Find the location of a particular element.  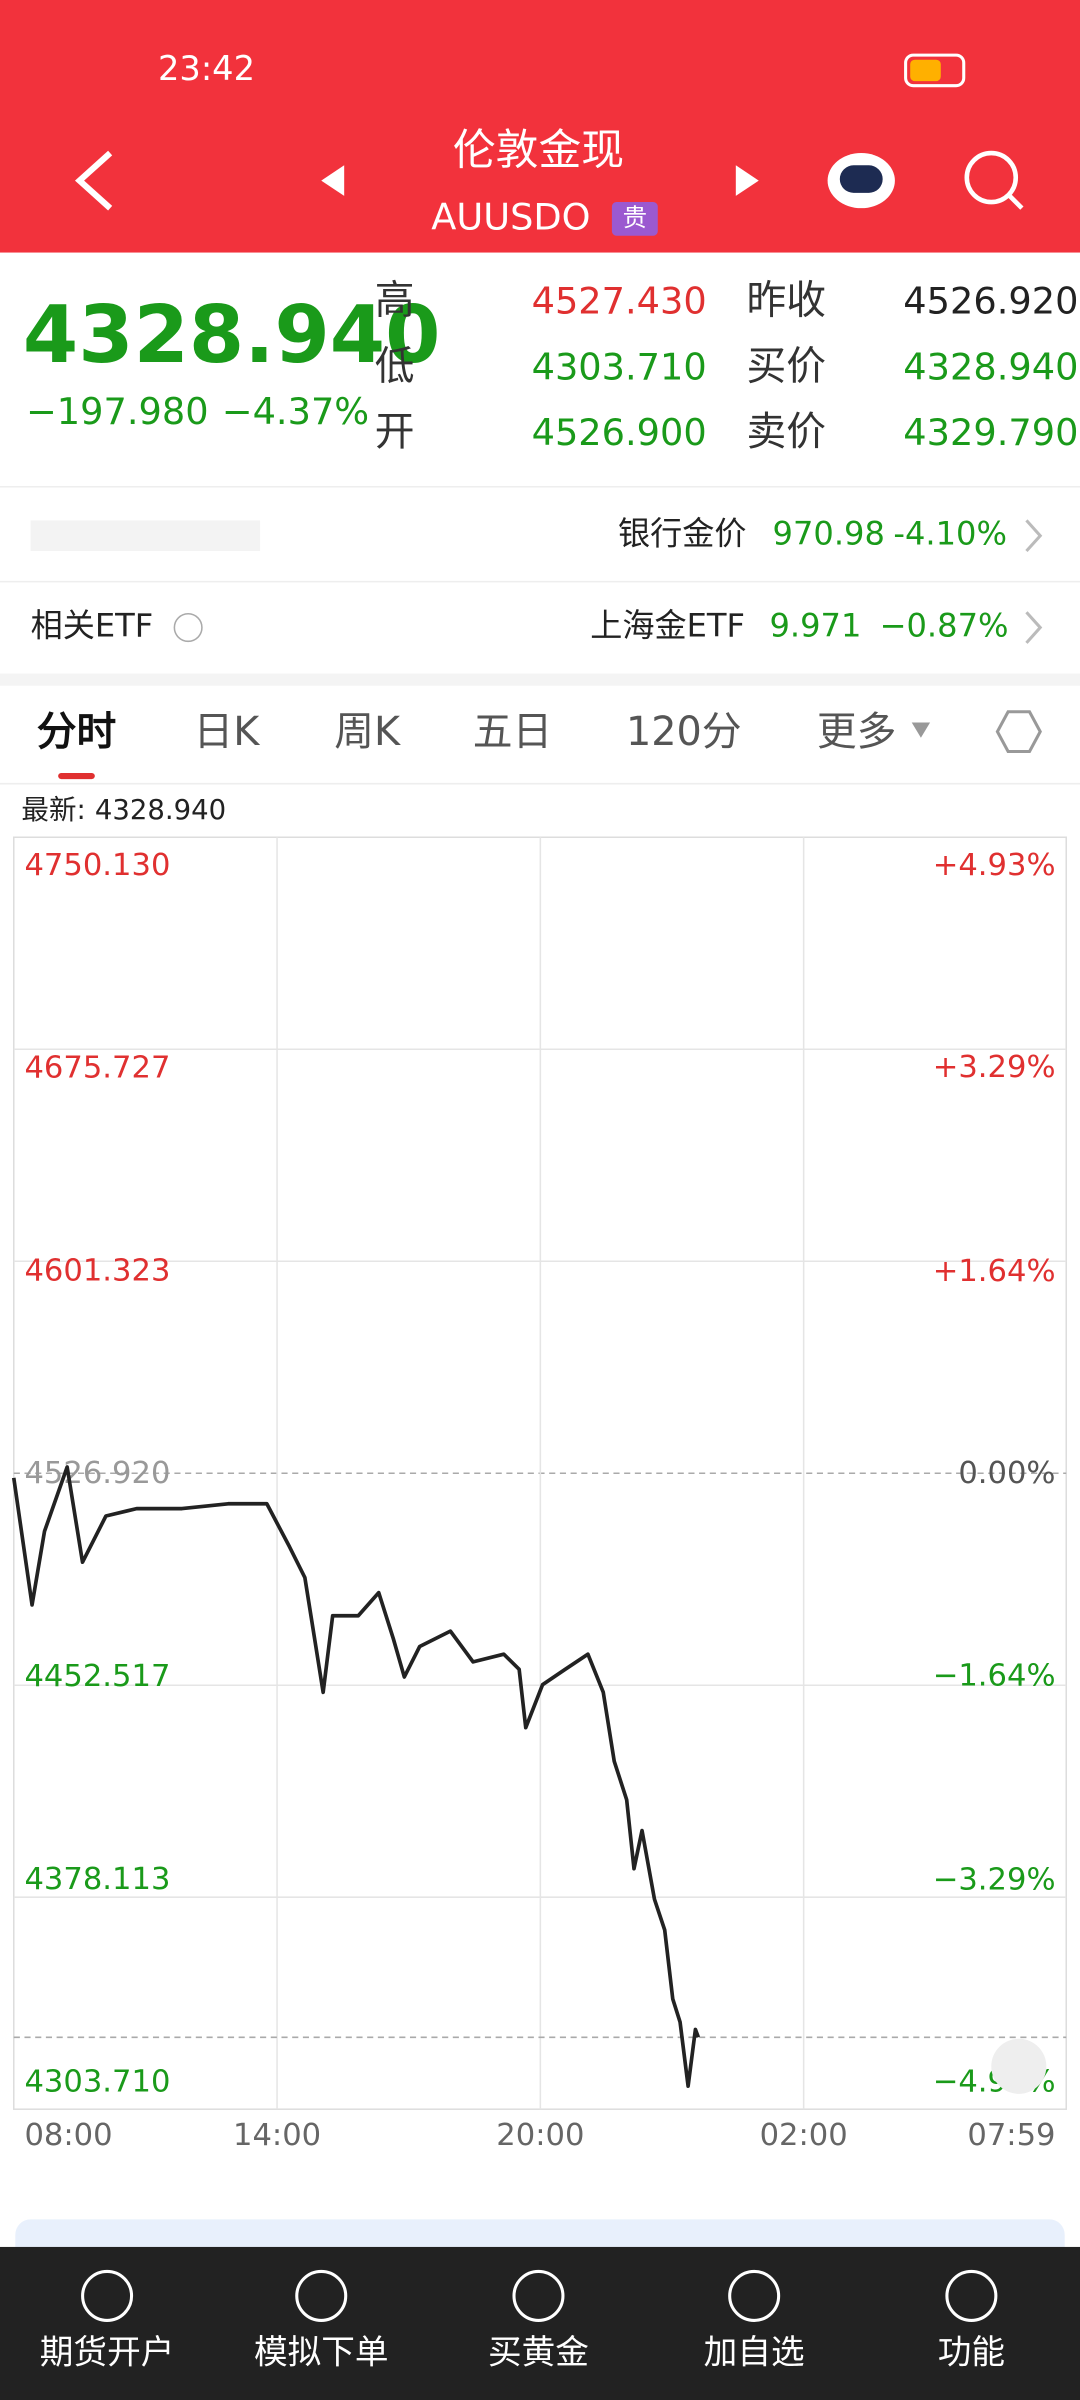

etf-price: 9.971 is located at coordinates (815, 626).